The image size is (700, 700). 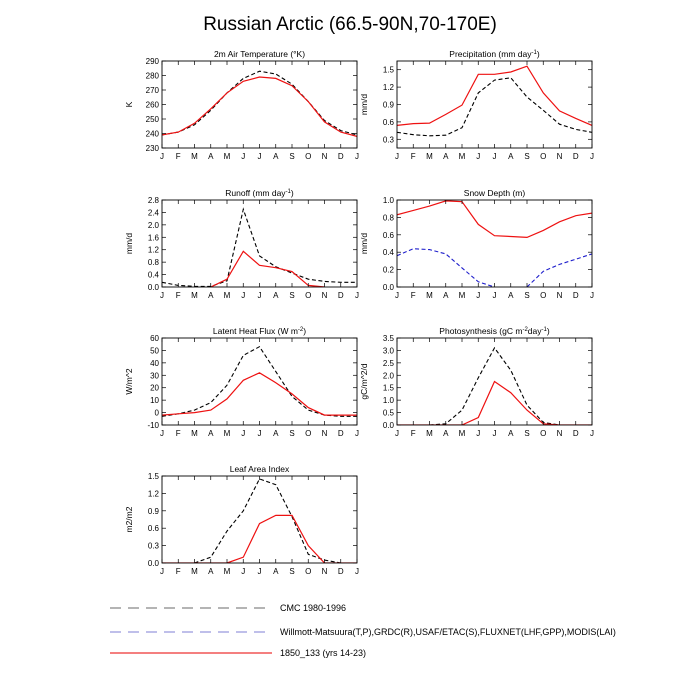 I want to click on y-tick-label: 0.3, so click(x=389, y=139).